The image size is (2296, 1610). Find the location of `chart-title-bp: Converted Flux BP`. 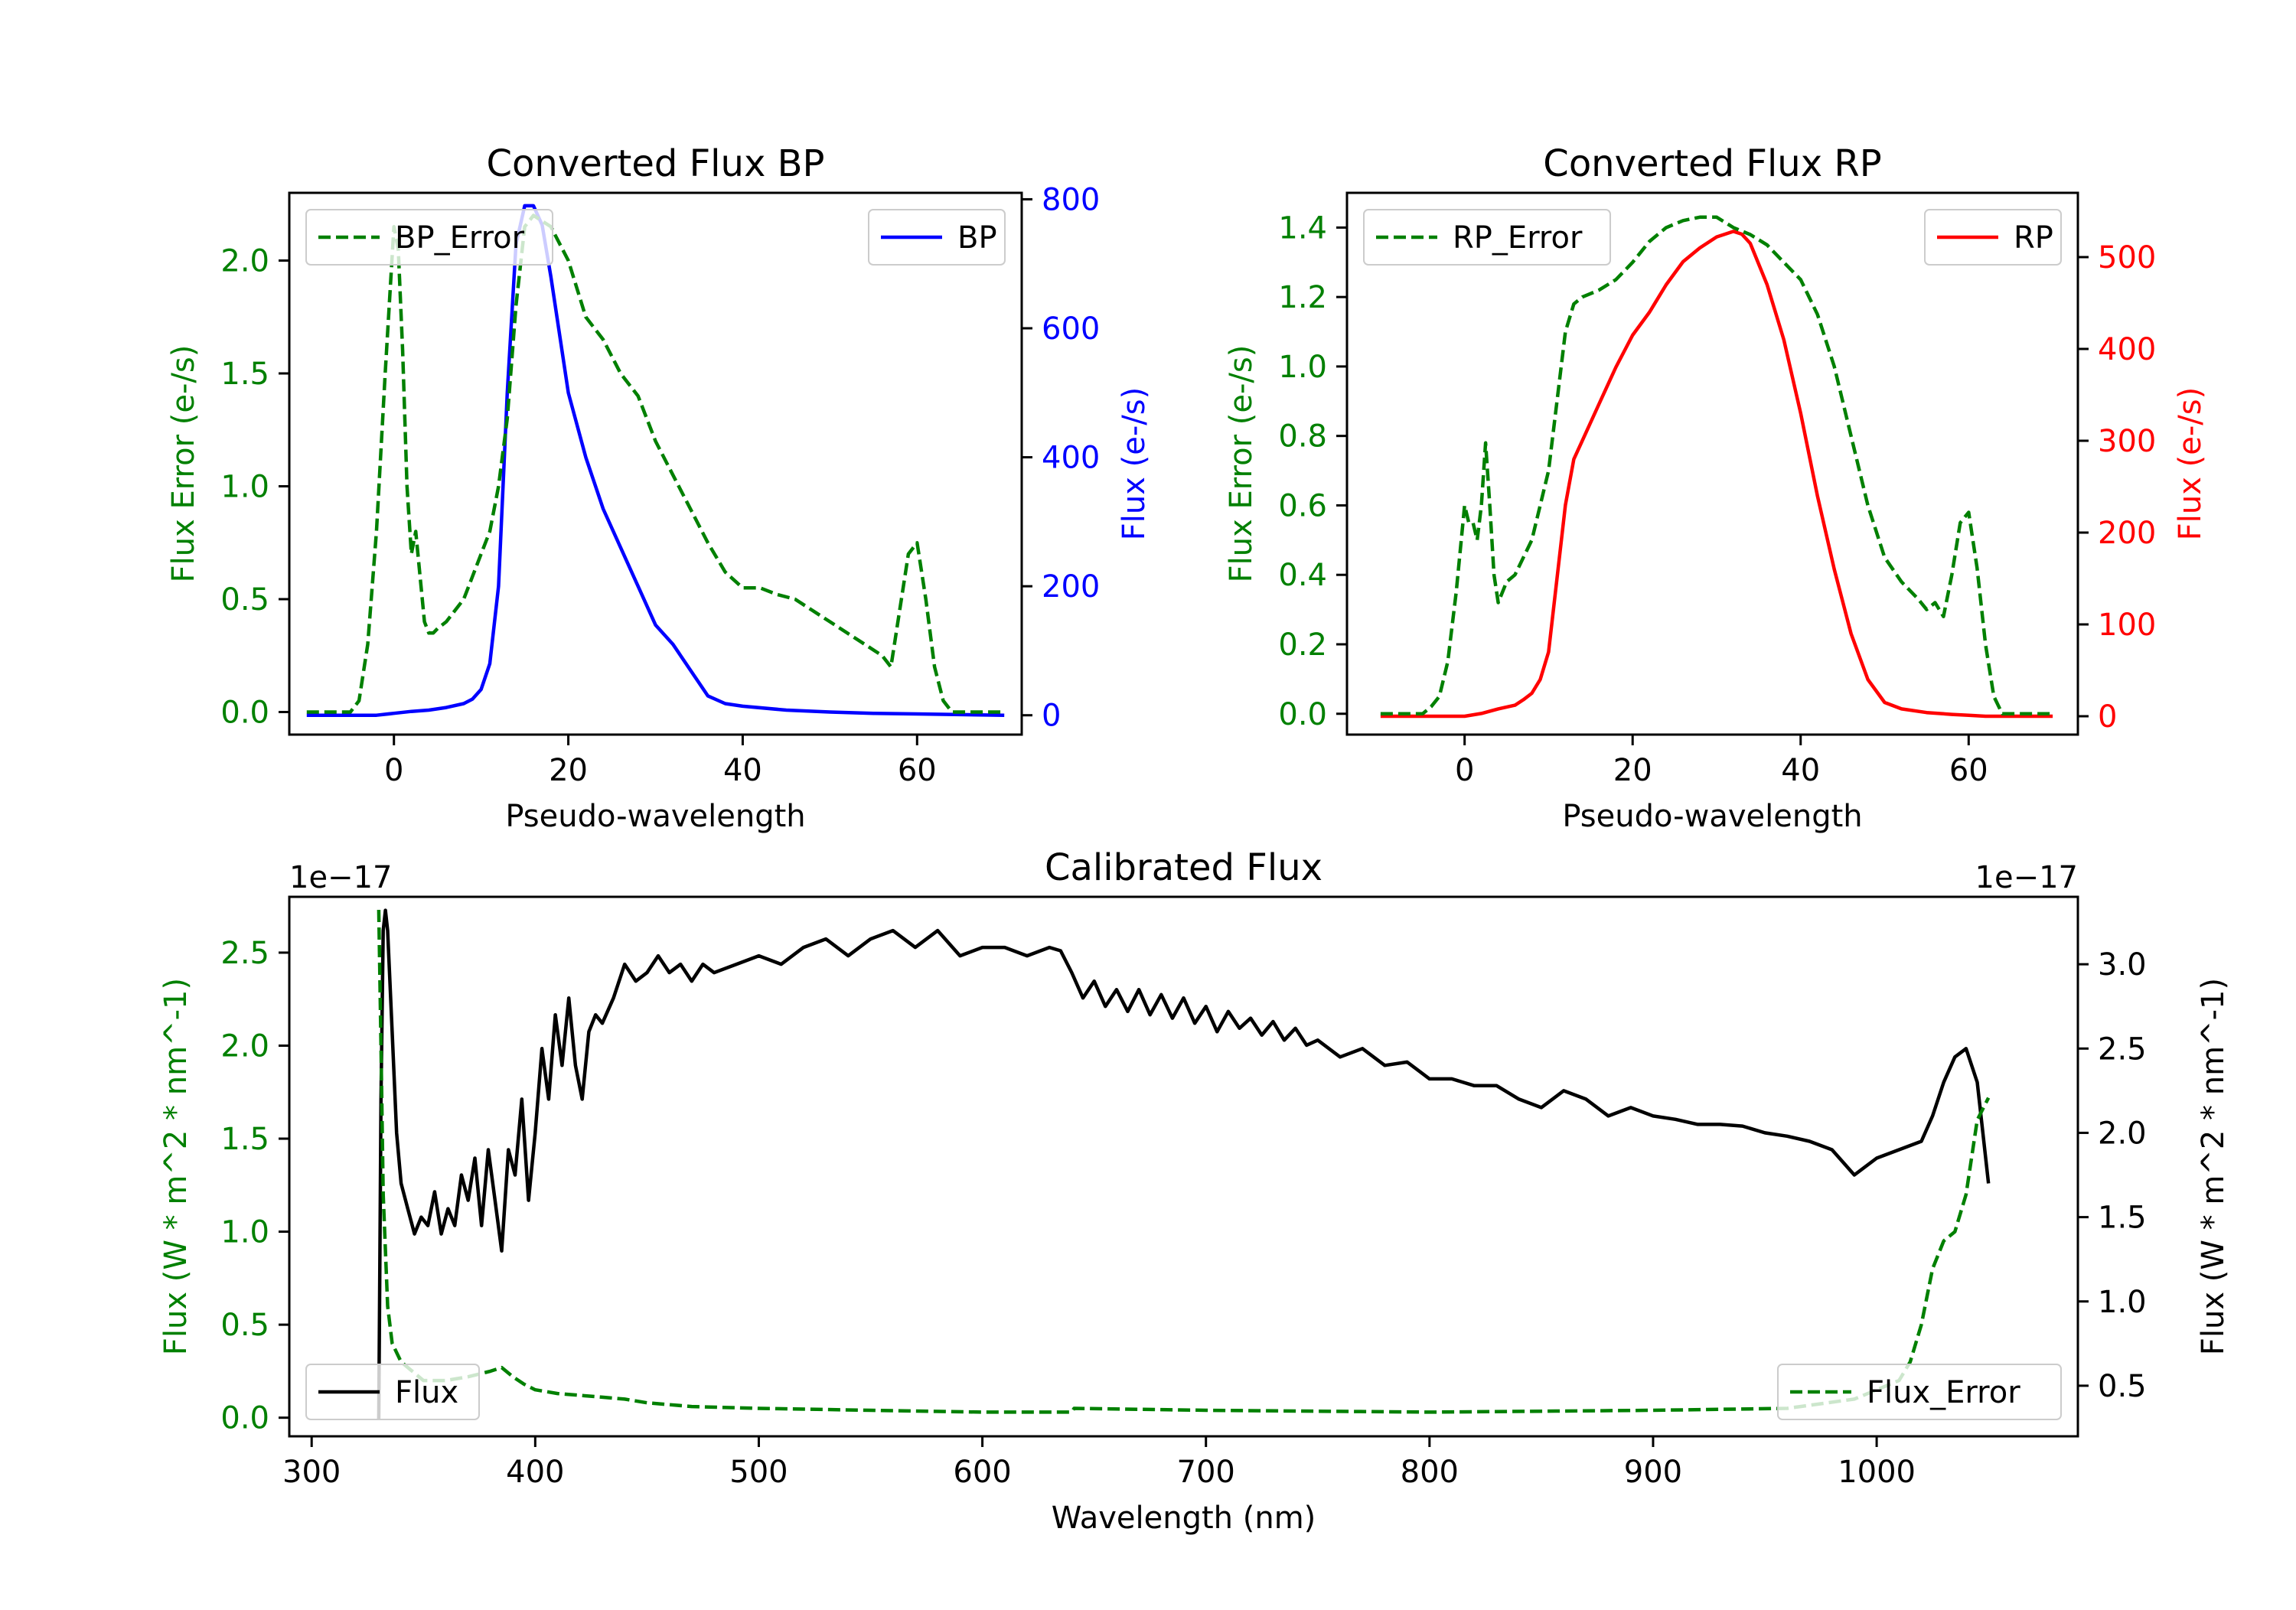

chart-title-bp: Converted Flux BP is located at coordinates (656, 163).